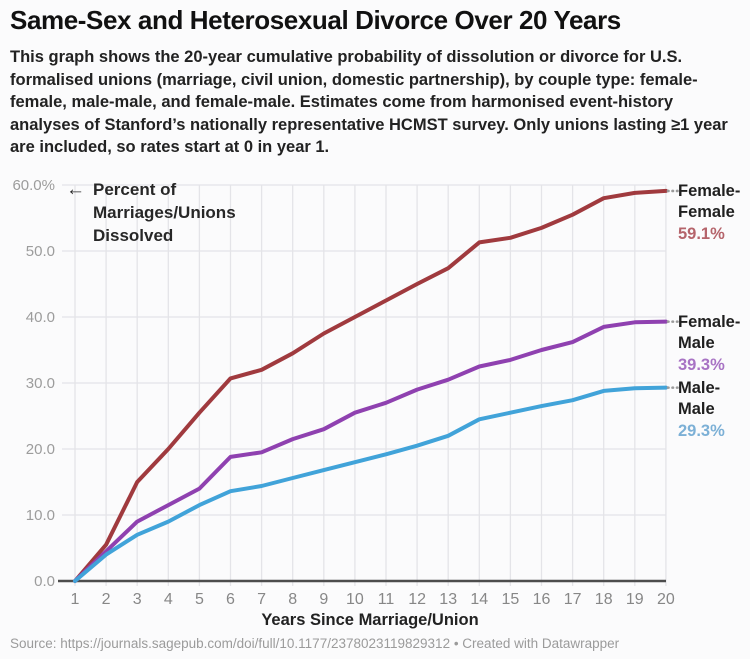  What do you see at coordinates (666, 599) in the screenshot?
I see `x-tick-label: 20` at bounding box center [666, 599].